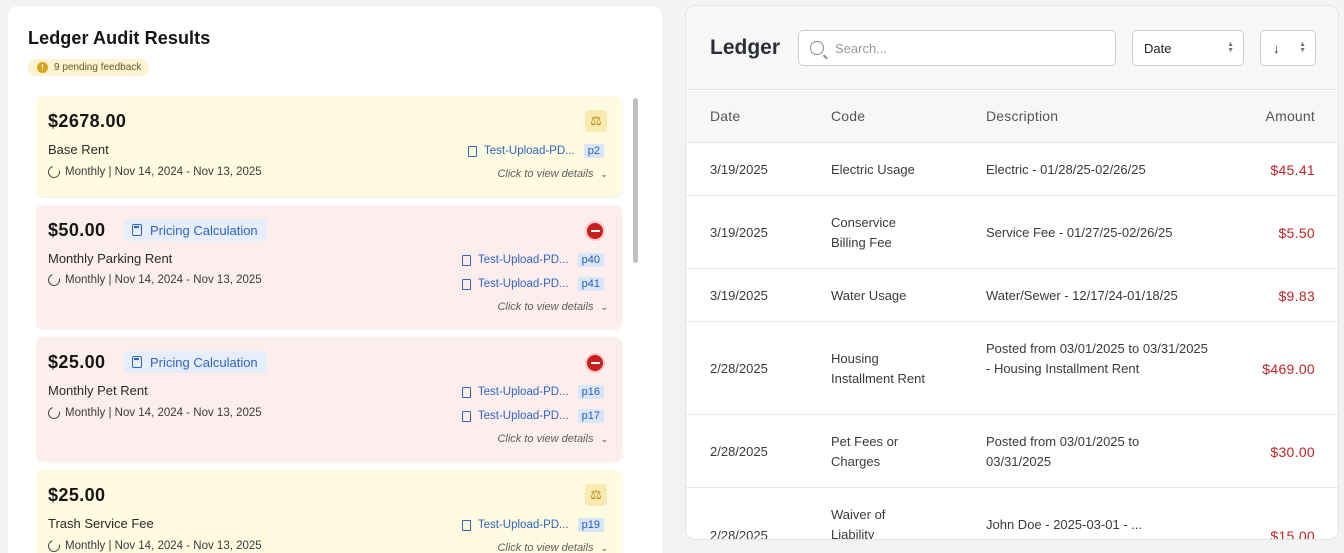 Image resolution: width=1344 pixels, height=553 pixels. I want to click on audit-title: Ledger Audit Results, so click(119, 38).